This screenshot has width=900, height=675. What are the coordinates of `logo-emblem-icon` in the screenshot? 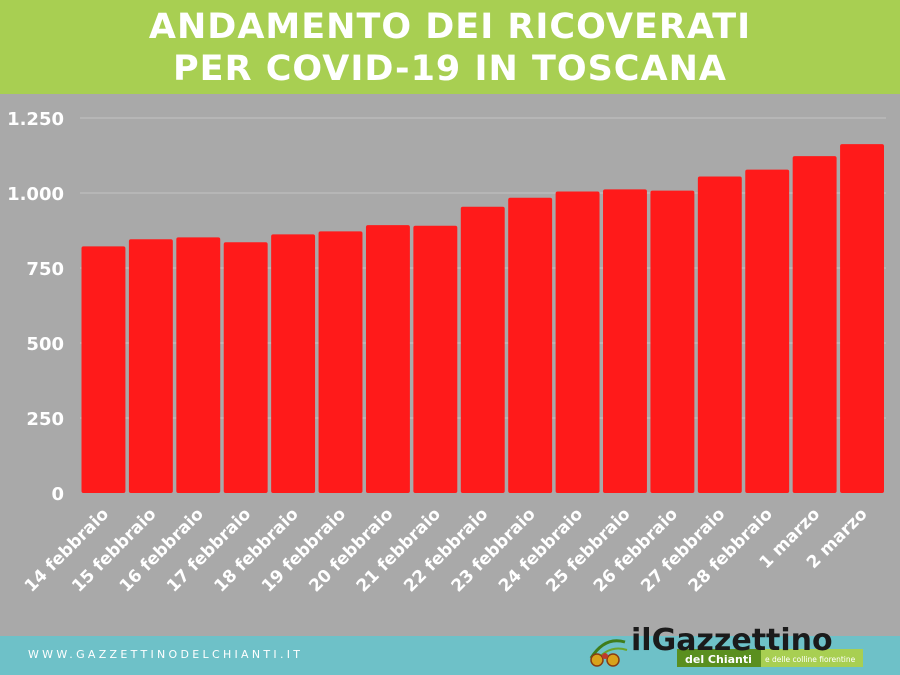 It's located at (608, 653).